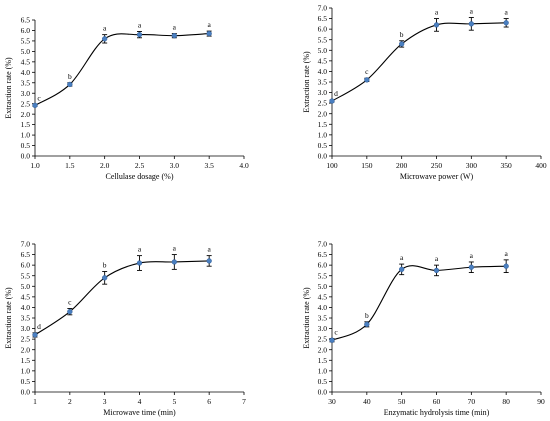  Describe the element at coordinates (174, 401) in the screenshot. I see `x-tick-label: 5` at that location.